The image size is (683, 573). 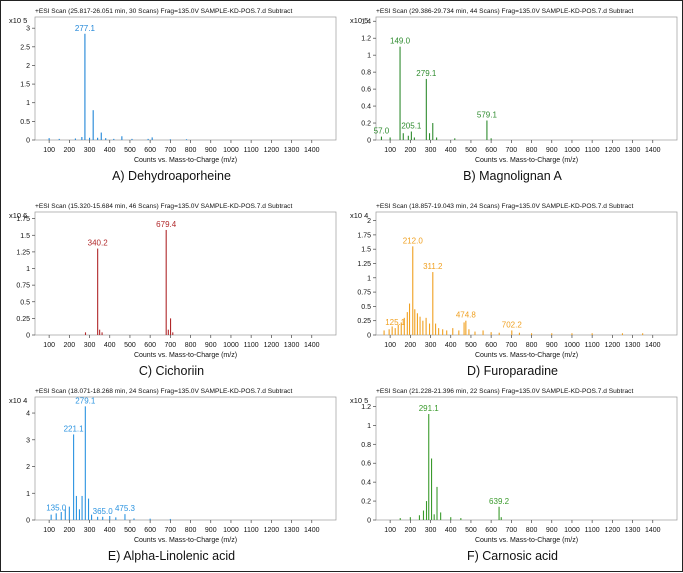 I want to click on panel-caption-c: C) Cichoriin, so click(x=171, y=371).